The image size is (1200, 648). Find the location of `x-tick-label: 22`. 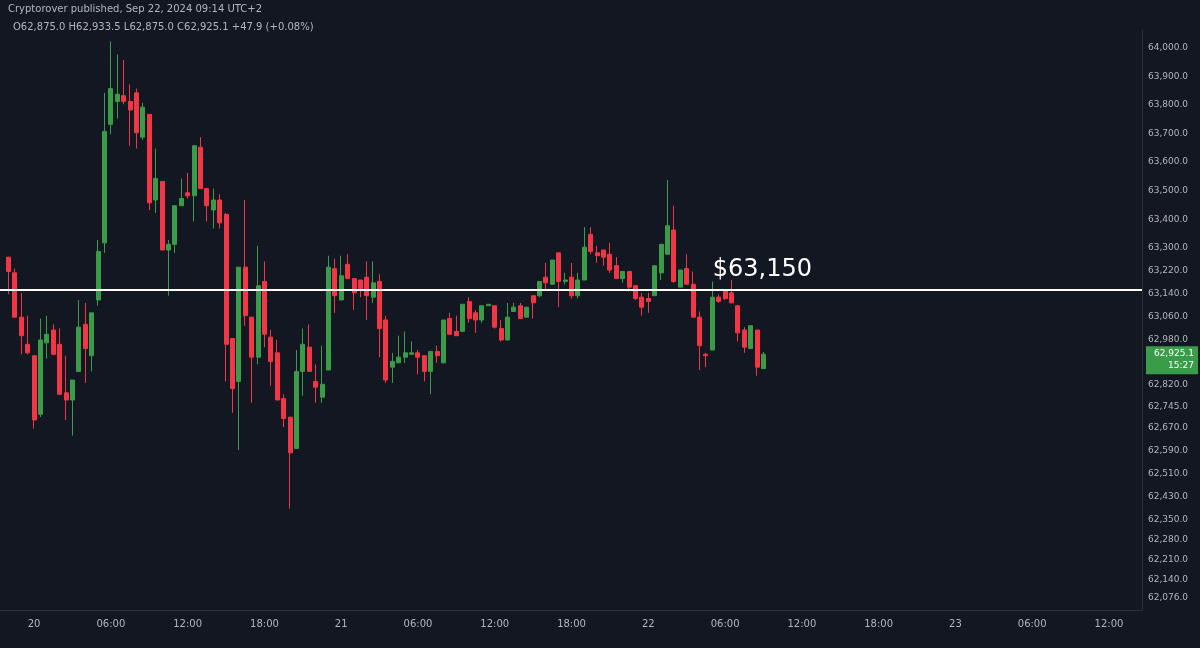

x-tick-label: 22 is located at coordinates (648, 623).